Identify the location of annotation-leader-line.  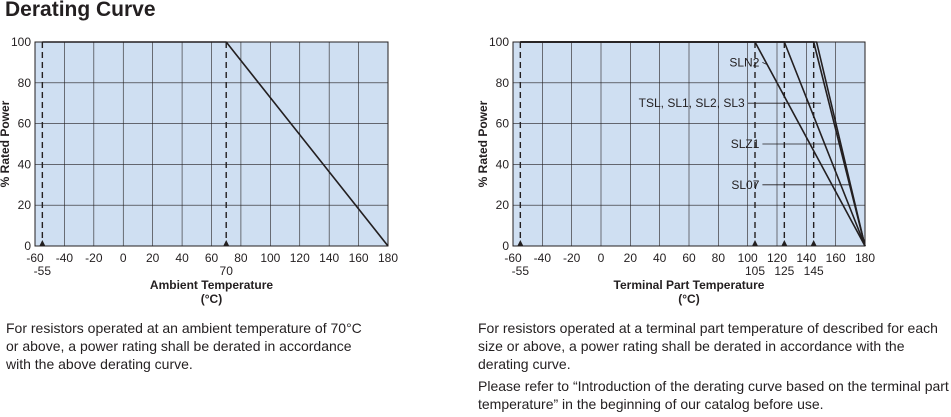
(764, 63).